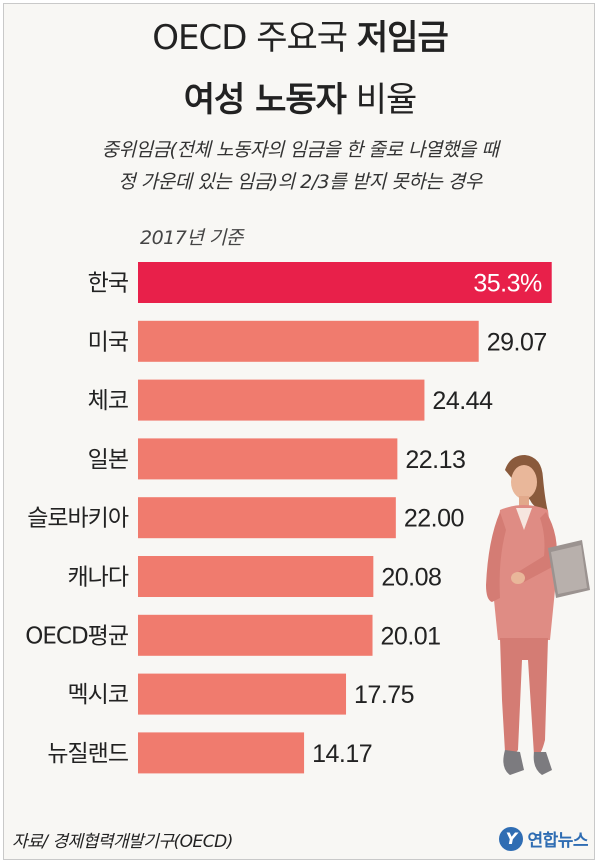 Image resolution: width=600 pixels, height=865 pixels. Describe the element at coordinates (76, 636) in the screenshot. I see `category-label: OECD평균` at that location.